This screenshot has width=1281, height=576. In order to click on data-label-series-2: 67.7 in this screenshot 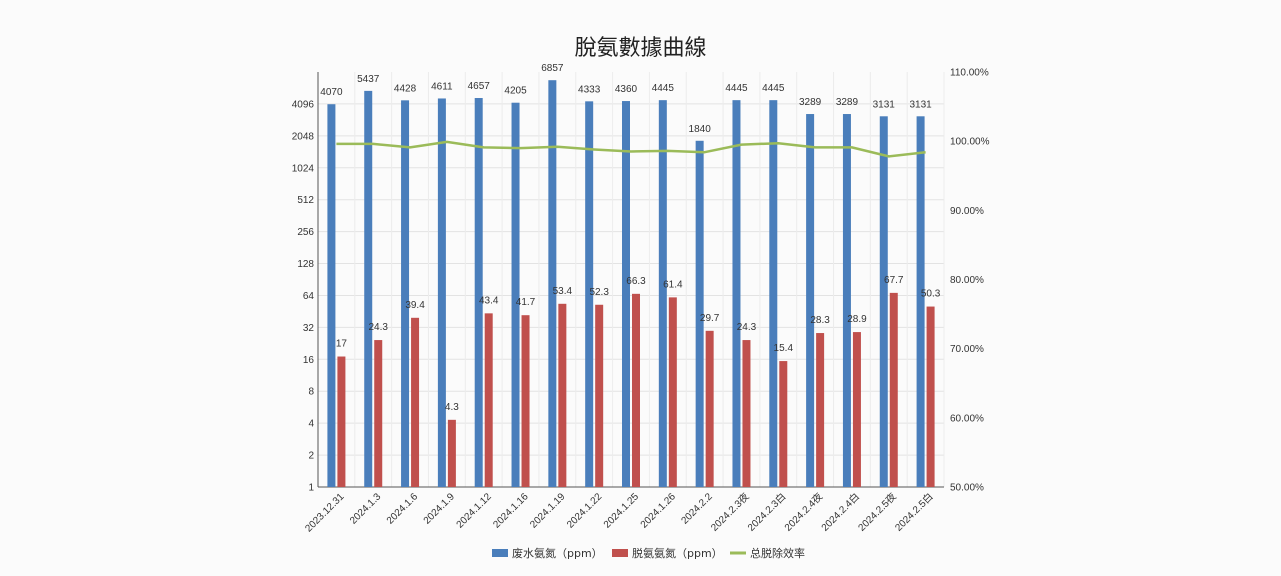, I will do `click(894, 280)`.